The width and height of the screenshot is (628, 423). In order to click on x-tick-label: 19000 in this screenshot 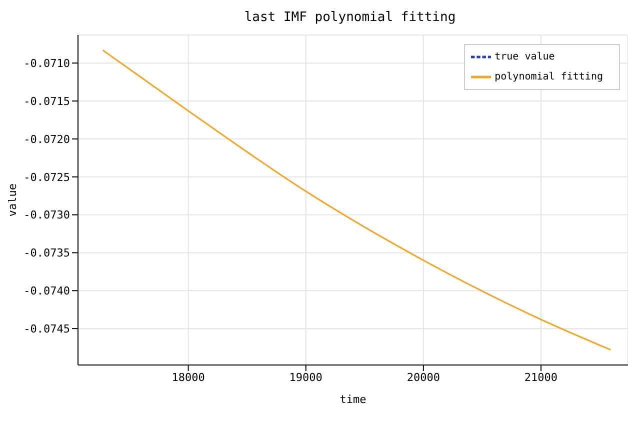, I will do `click(305, 377)`.